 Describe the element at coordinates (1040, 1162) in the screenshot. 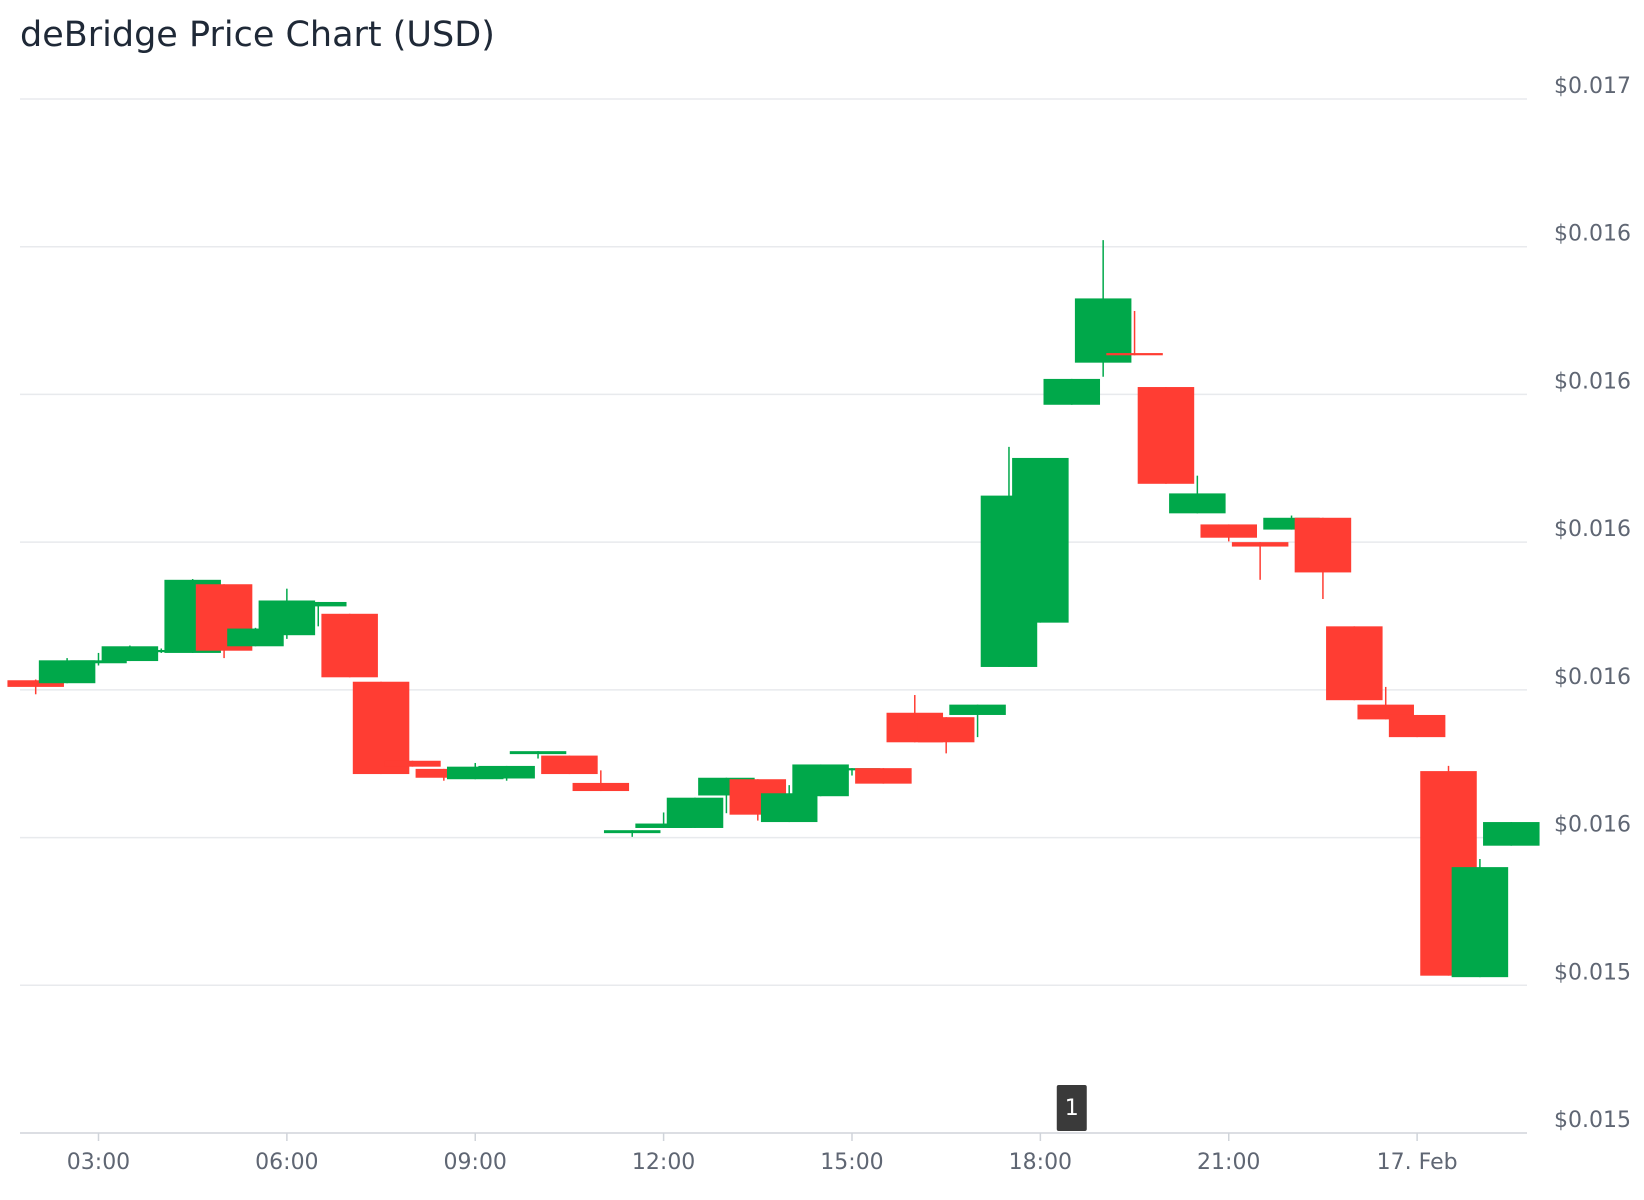

I see `x-tick-label: 18:00` at that location.